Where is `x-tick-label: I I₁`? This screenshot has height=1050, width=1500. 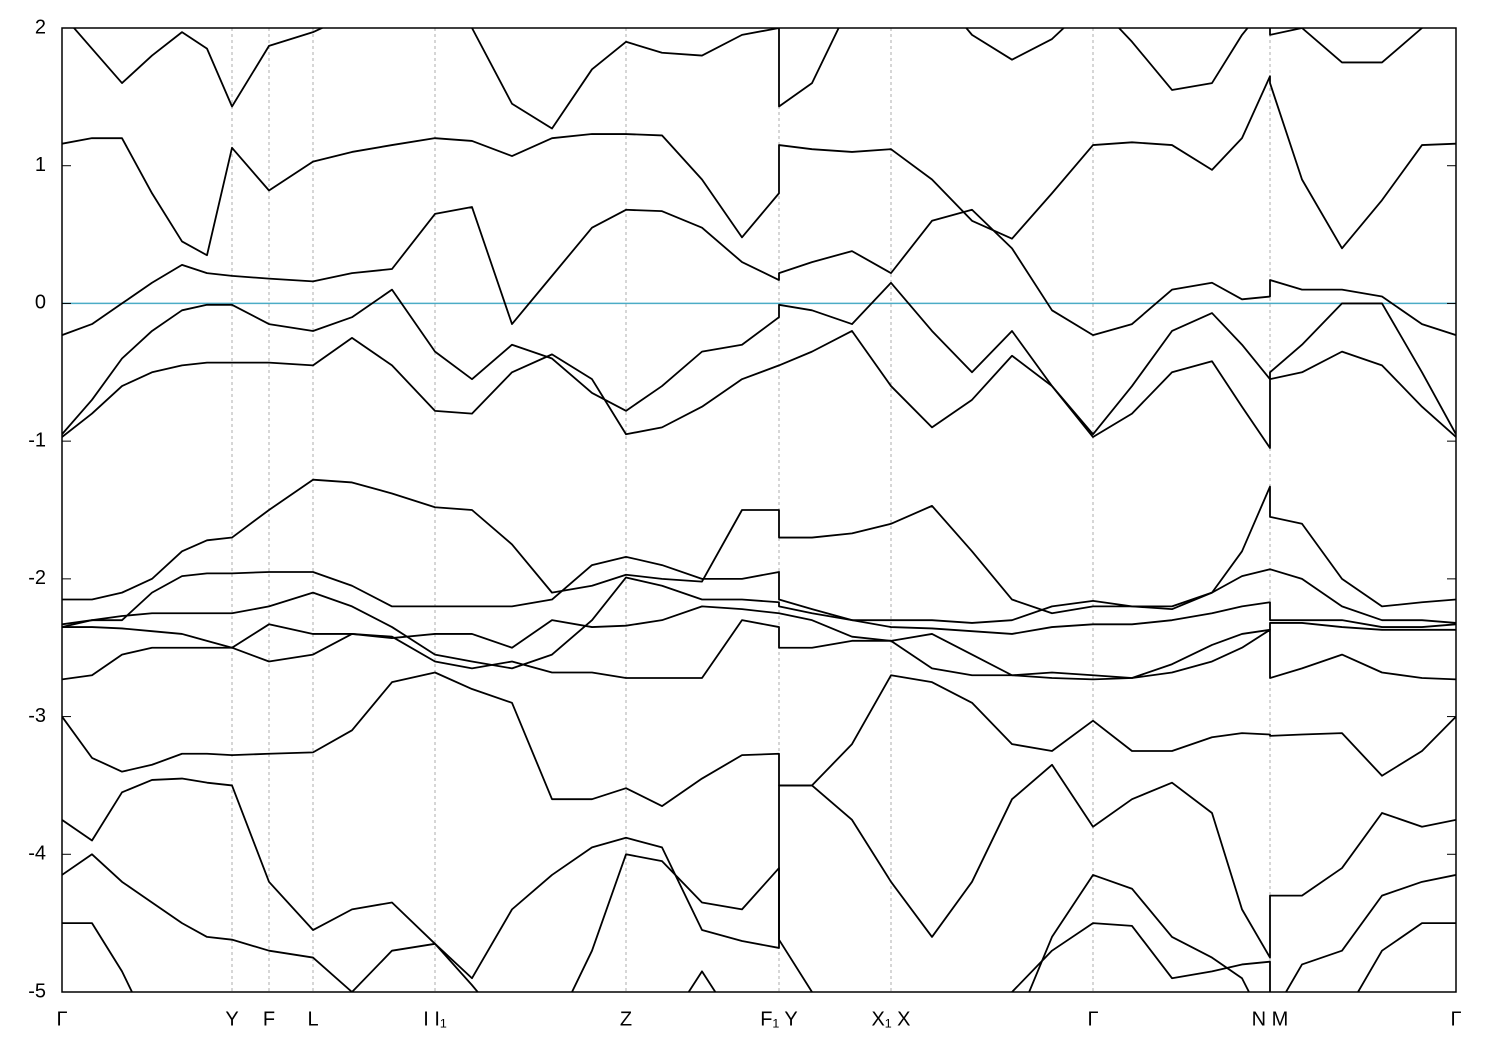 x-tick-label: I I₁ is located at coordinates (435, 1019).